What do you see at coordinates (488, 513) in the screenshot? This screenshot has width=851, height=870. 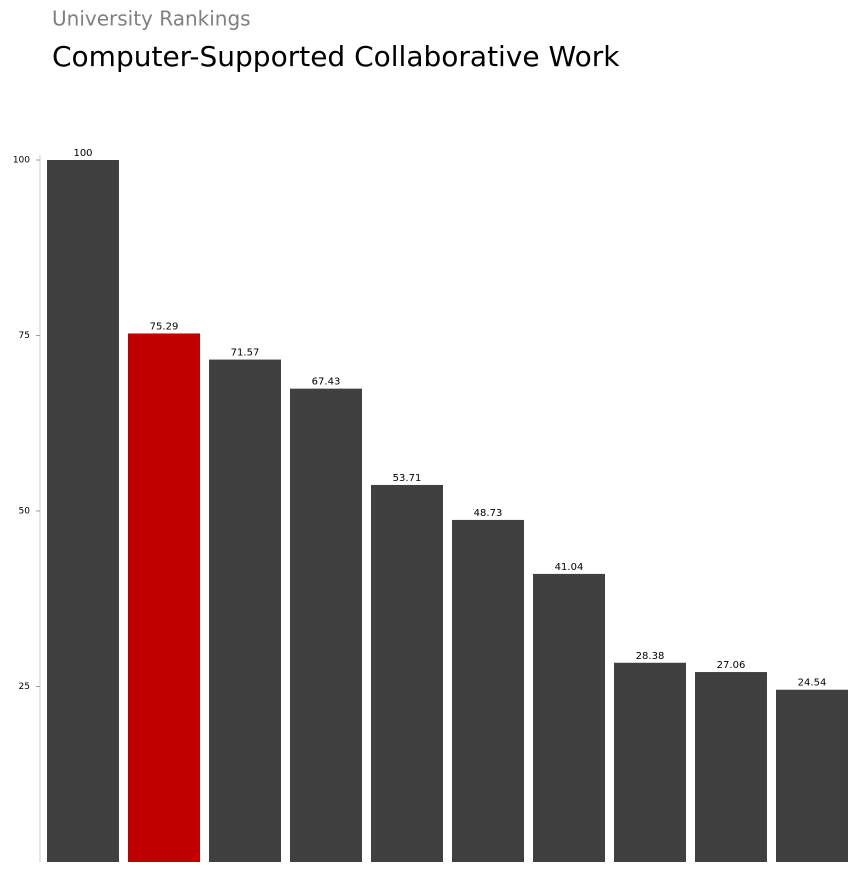 I see `value-label: 48.73` at bounding box center [488, 513].